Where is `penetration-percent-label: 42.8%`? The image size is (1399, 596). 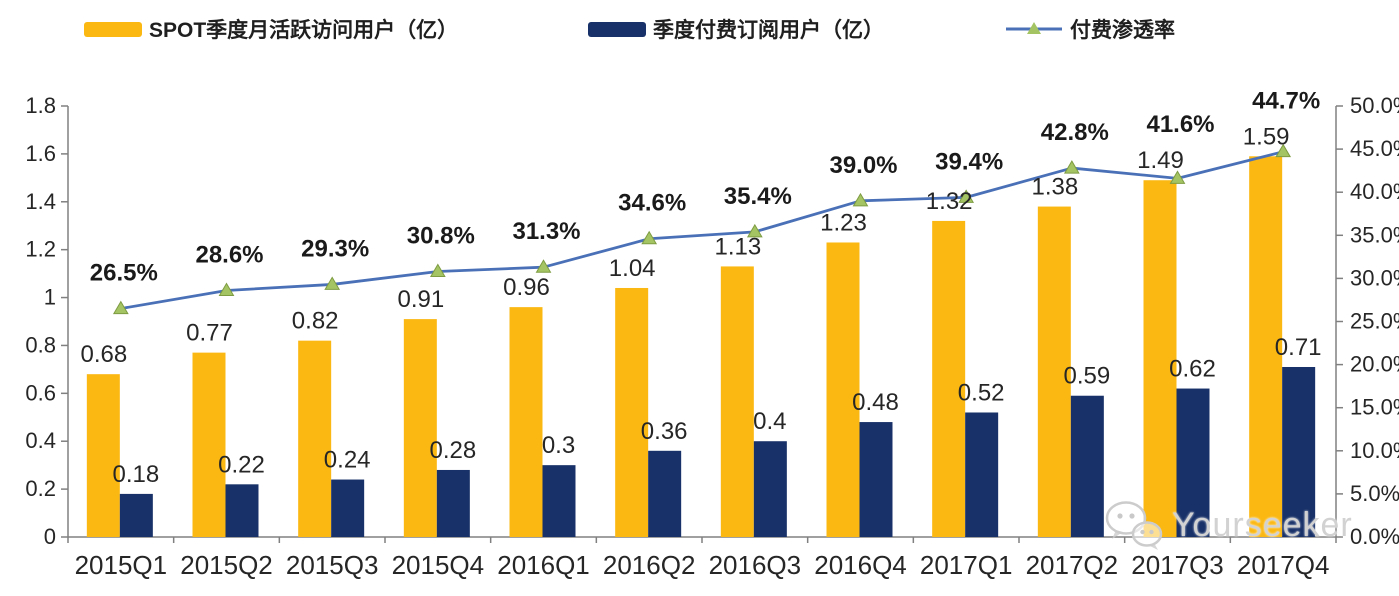
penetration-percent-label: 42.8% is located at coordinates (1075, 132).